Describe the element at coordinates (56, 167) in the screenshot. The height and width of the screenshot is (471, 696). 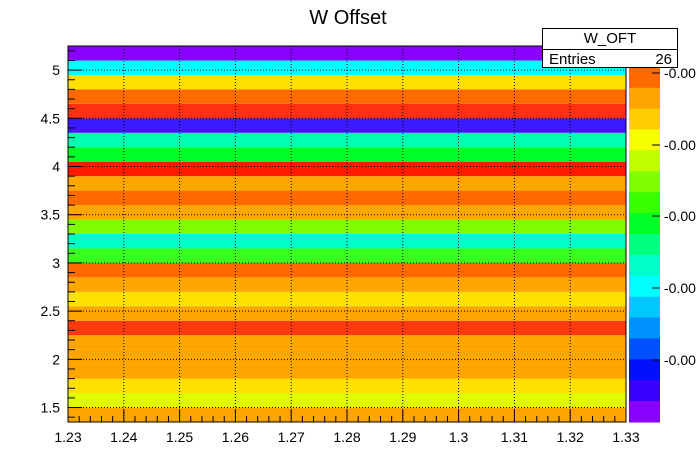
I see `y-tick-label: 4` at that location.